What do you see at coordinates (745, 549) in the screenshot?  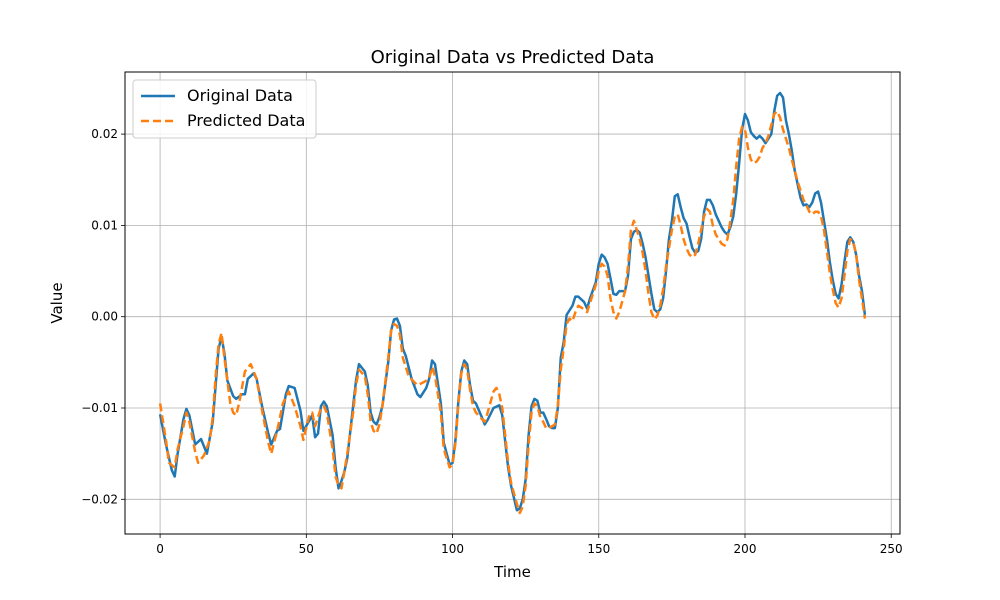 I see `x-tick-label: 200` at bounding box center [745, 549].